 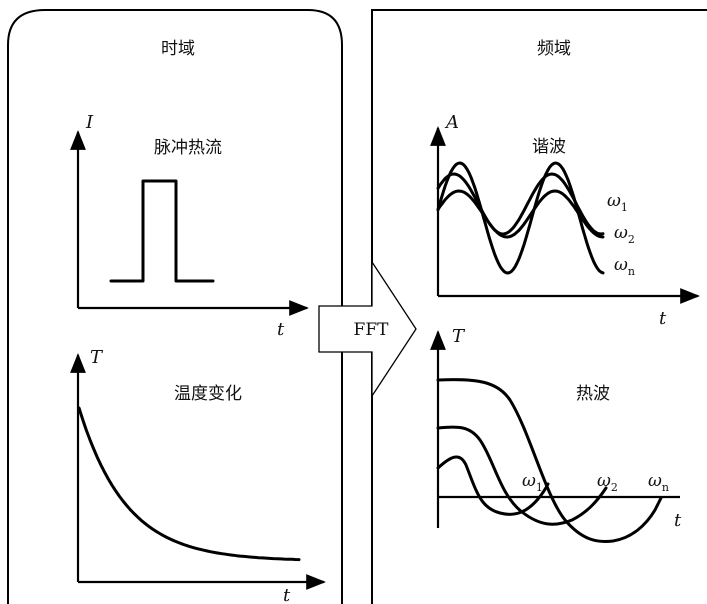 I want to click on thermal-wave-n, so click(x=493, y=485).